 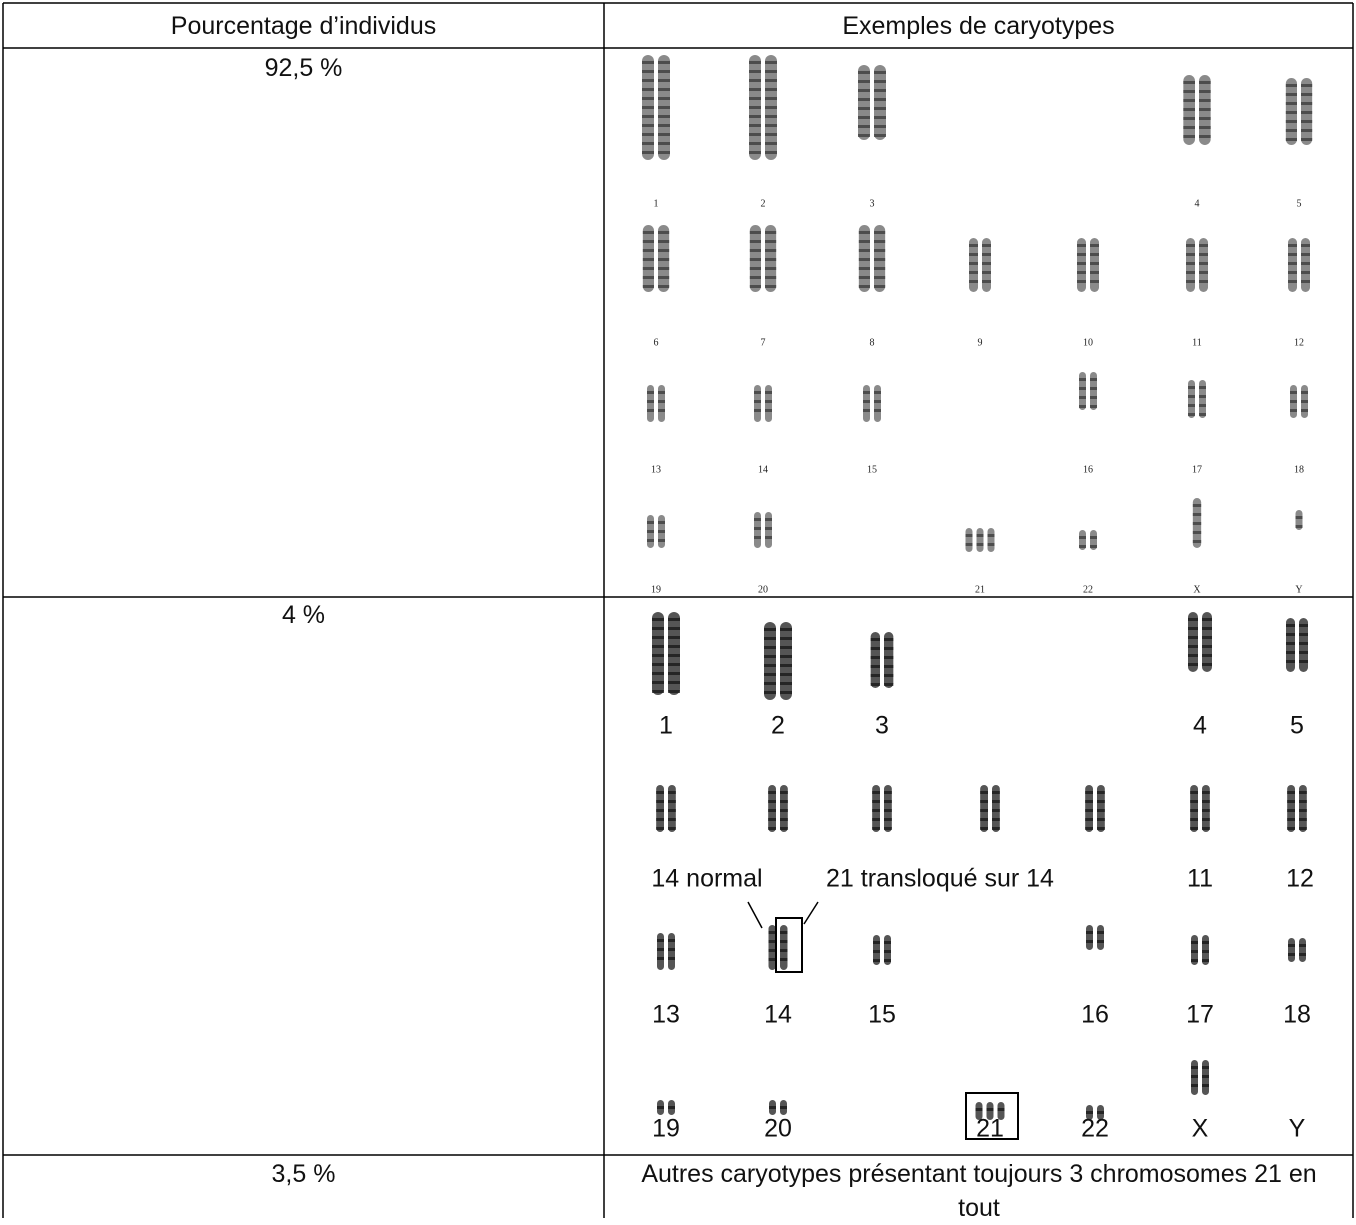 I want to click on chromosome-number: 11, so click(x=1200, y=879).